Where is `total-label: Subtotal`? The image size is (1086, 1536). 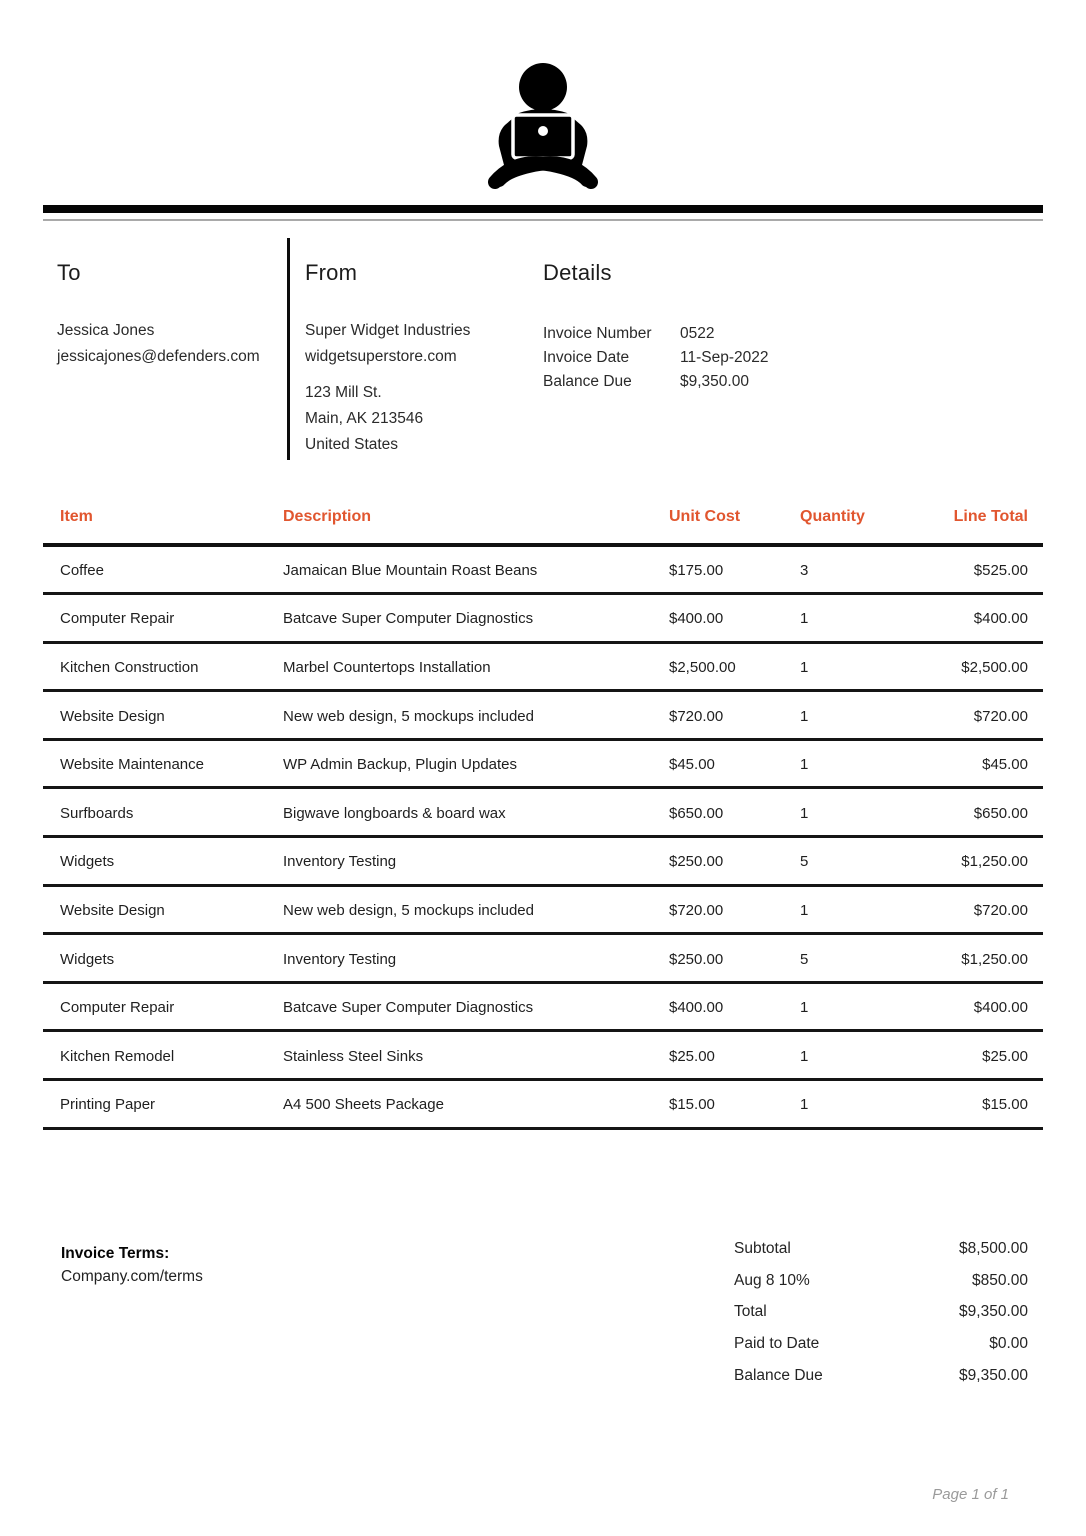 total-label: Subtotal is located at coordinates (762, 1248).